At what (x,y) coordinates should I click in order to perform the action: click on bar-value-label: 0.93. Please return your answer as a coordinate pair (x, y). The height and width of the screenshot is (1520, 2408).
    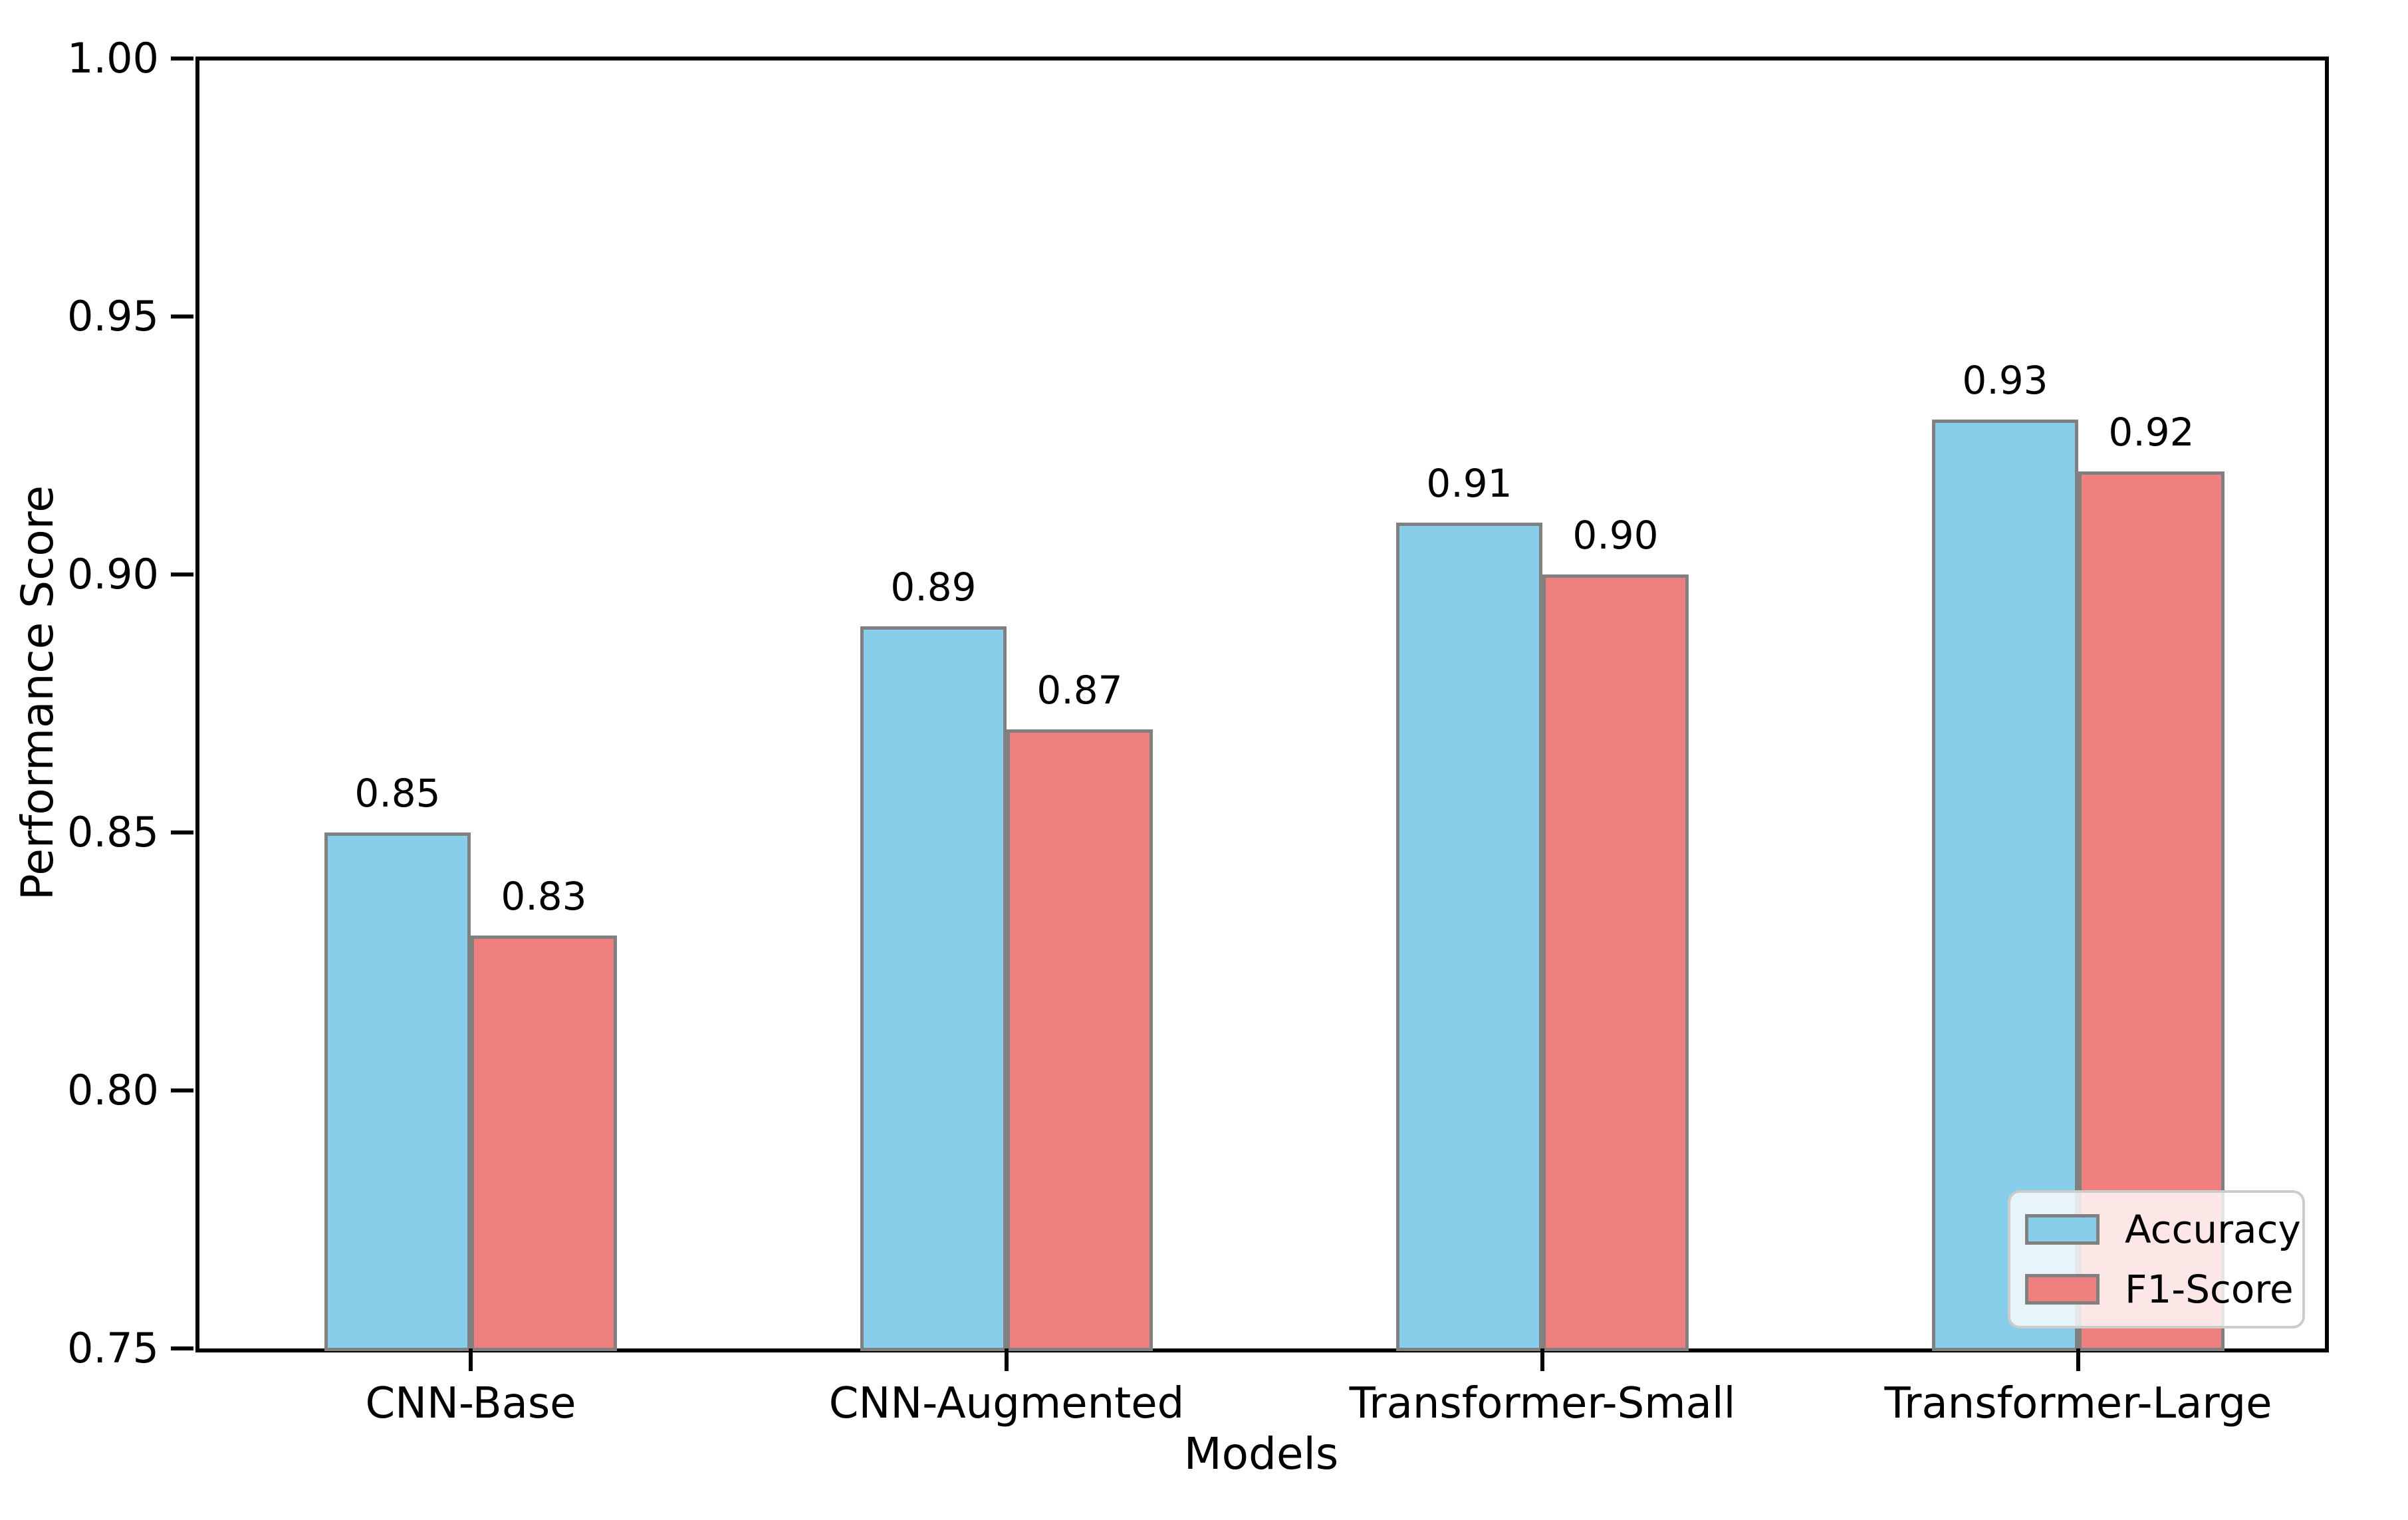
    Looking at the image, I should click on (2005, 381).